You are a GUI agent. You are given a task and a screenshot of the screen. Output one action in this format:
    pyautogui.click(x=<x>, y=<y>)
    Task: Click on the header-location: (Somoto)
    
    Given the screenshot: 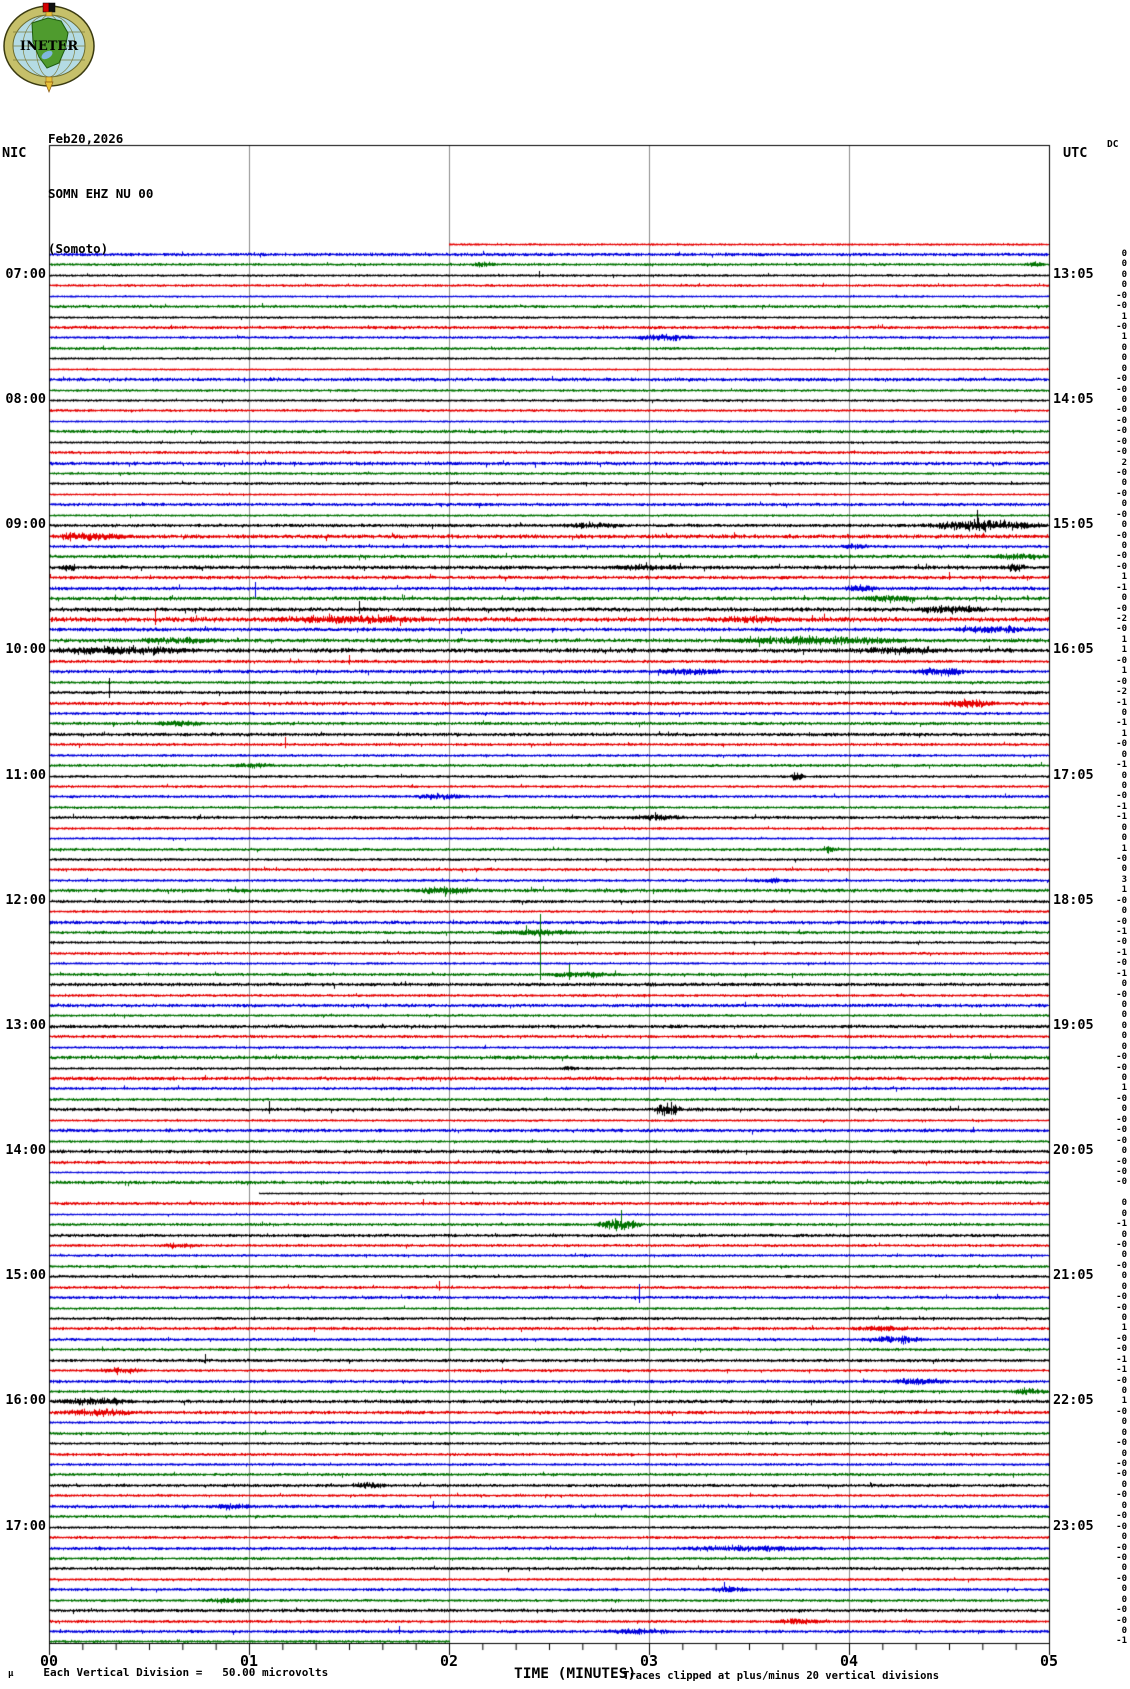 What is the action you would take?
    pyautogui.click(x=78, y=248)
    